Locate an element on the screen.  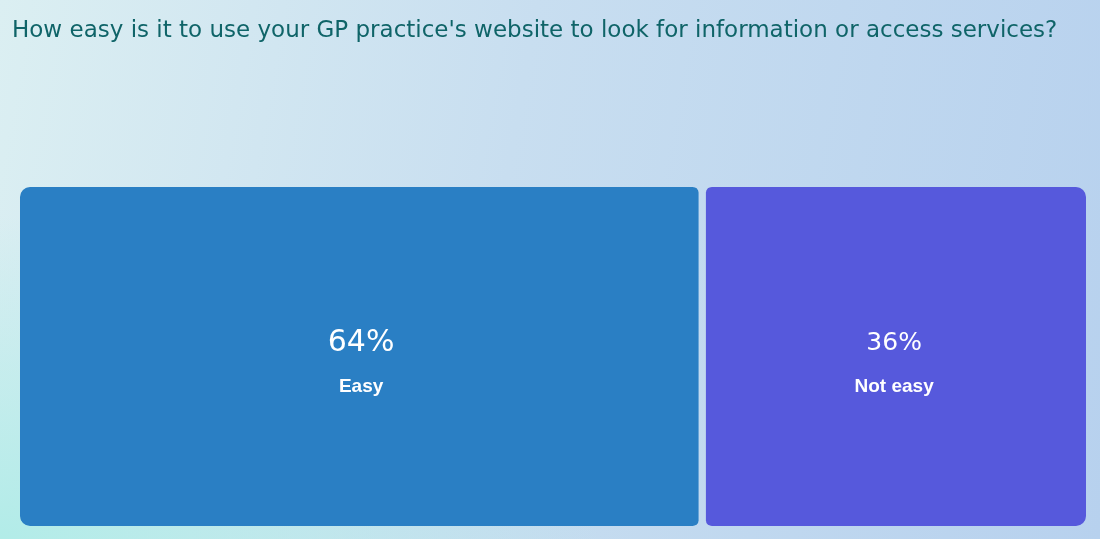
data-label: 36% is located at coordinates (894, 341).